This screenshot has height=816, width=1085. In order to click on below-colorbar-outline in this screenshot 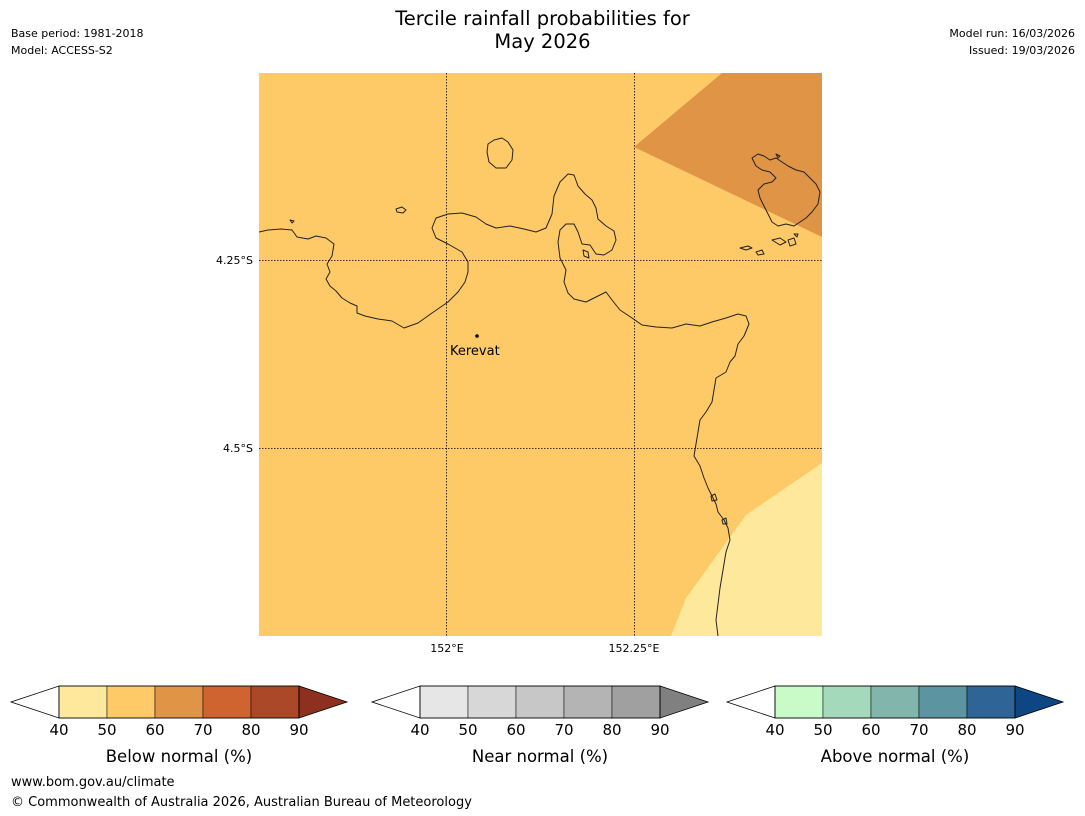, I will do `click(179, 702)`.